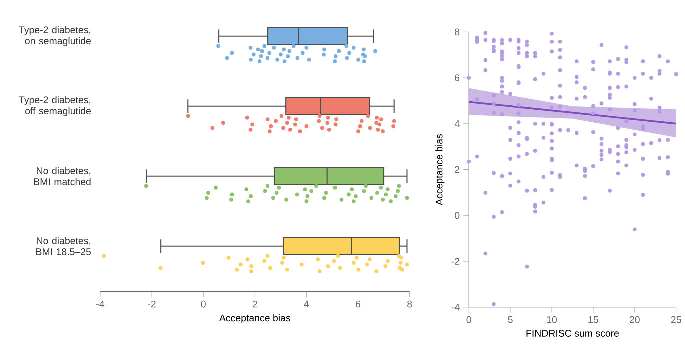  Describe the element at coordinates (55, 106) in the screenshot. I see `y-tick-label: Type-2 diabetes, off semaglutide` at that location.